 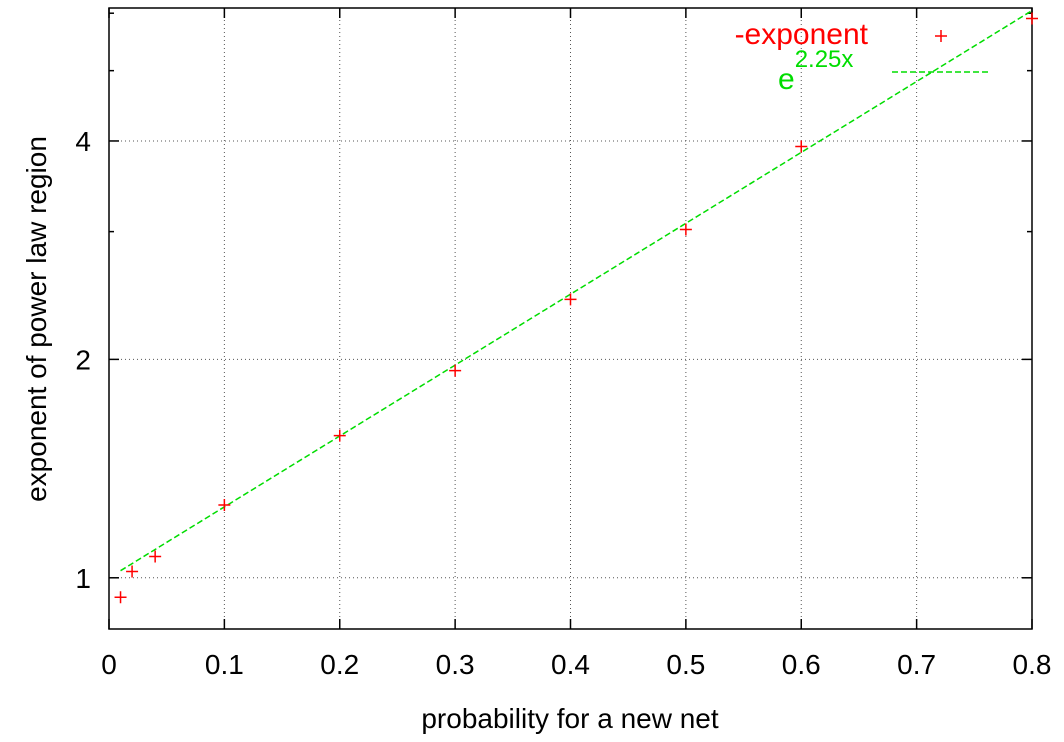 What do you see at coordinates (570, 718) in the screenshot?
I see `x-axis-label: probability for a new net` at bounding box center [570, 718].